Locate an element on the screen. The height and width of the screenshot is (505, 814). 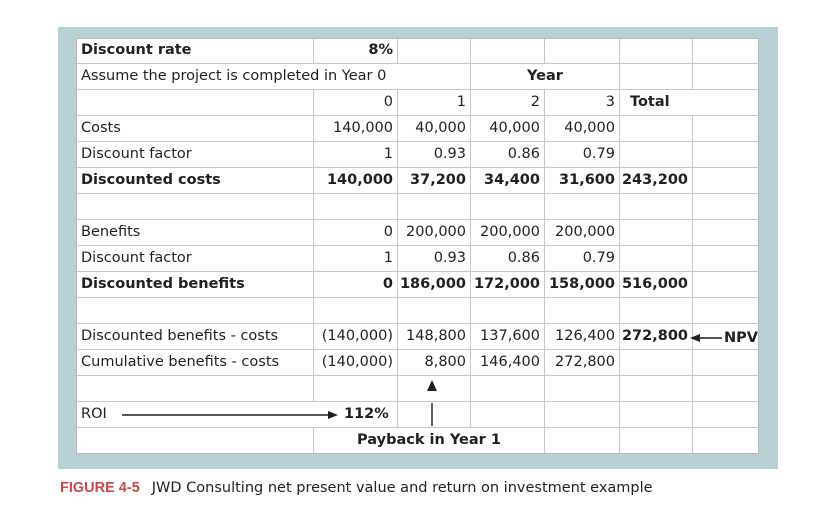
total-header: Total is located at coordinates (689, 103).